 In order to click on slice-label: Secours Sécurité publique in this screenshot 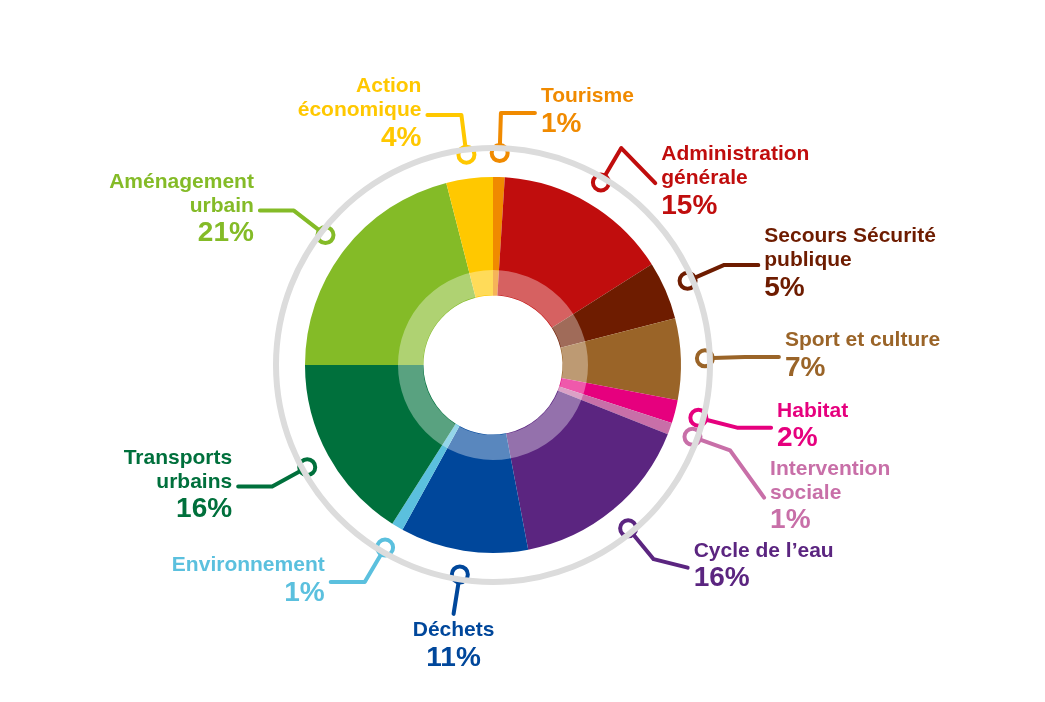, I will do `click(850, 247)`.